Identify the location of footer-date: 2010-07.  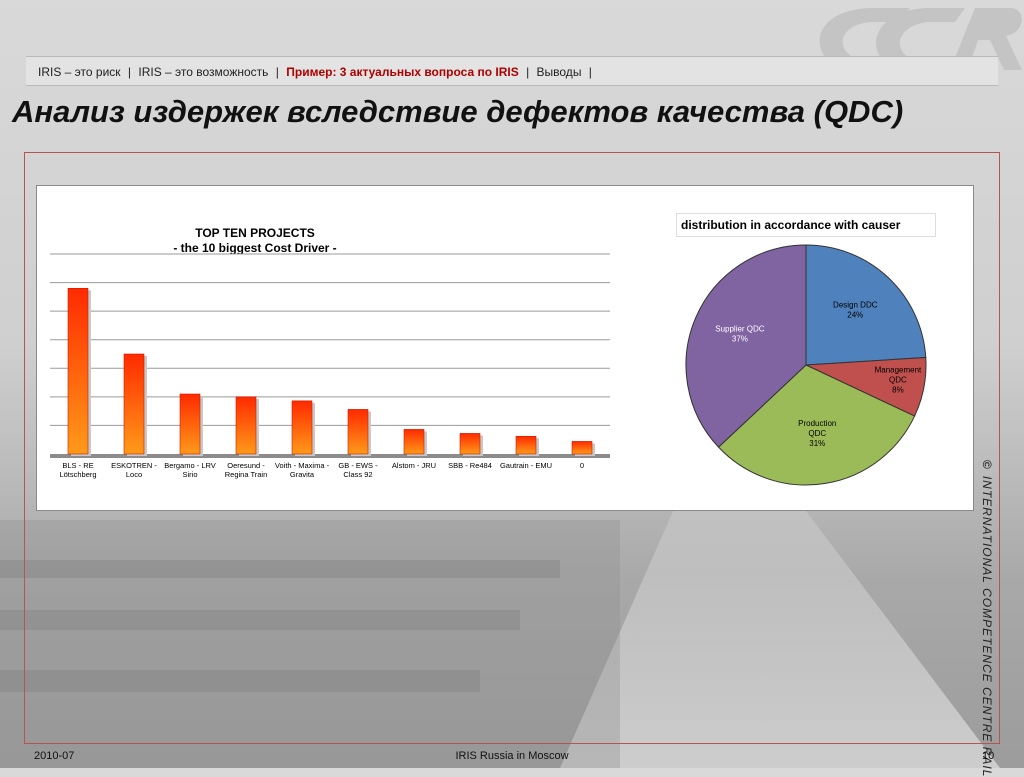
(54, 756).